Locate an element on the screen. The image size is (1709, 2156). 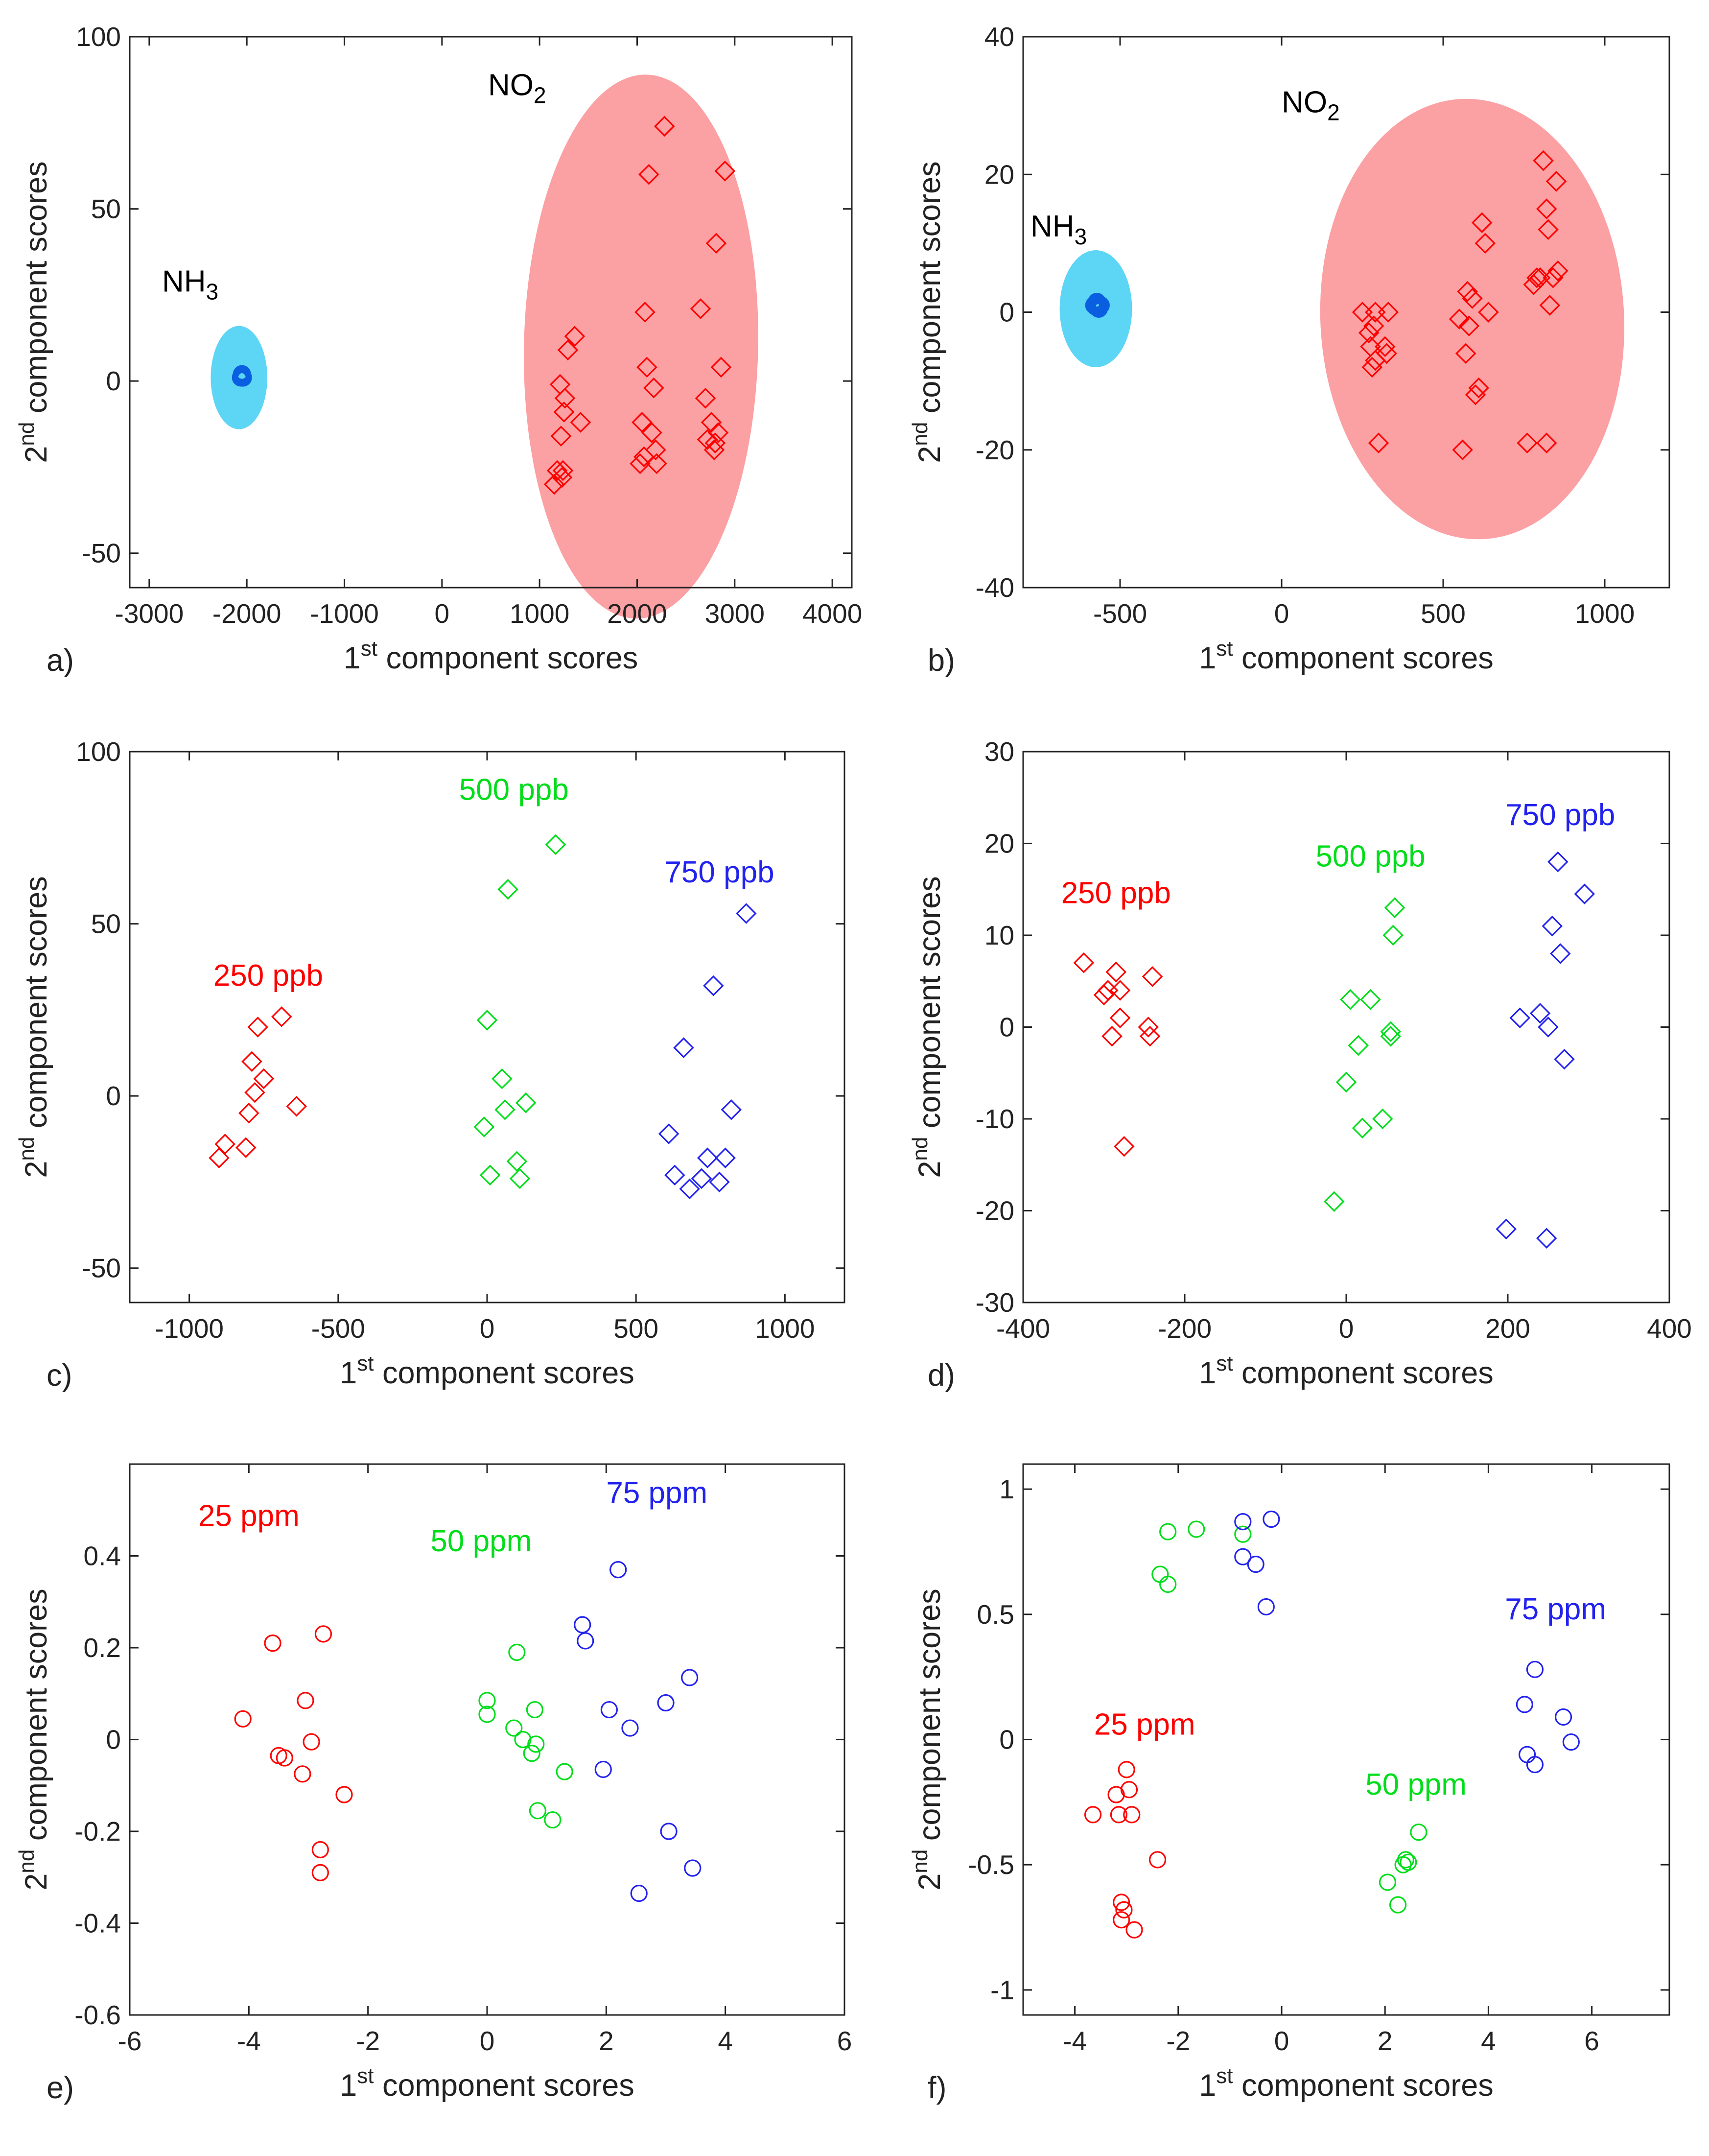
y-tick-label: 0.5 is located at coordinates (995, 1614).